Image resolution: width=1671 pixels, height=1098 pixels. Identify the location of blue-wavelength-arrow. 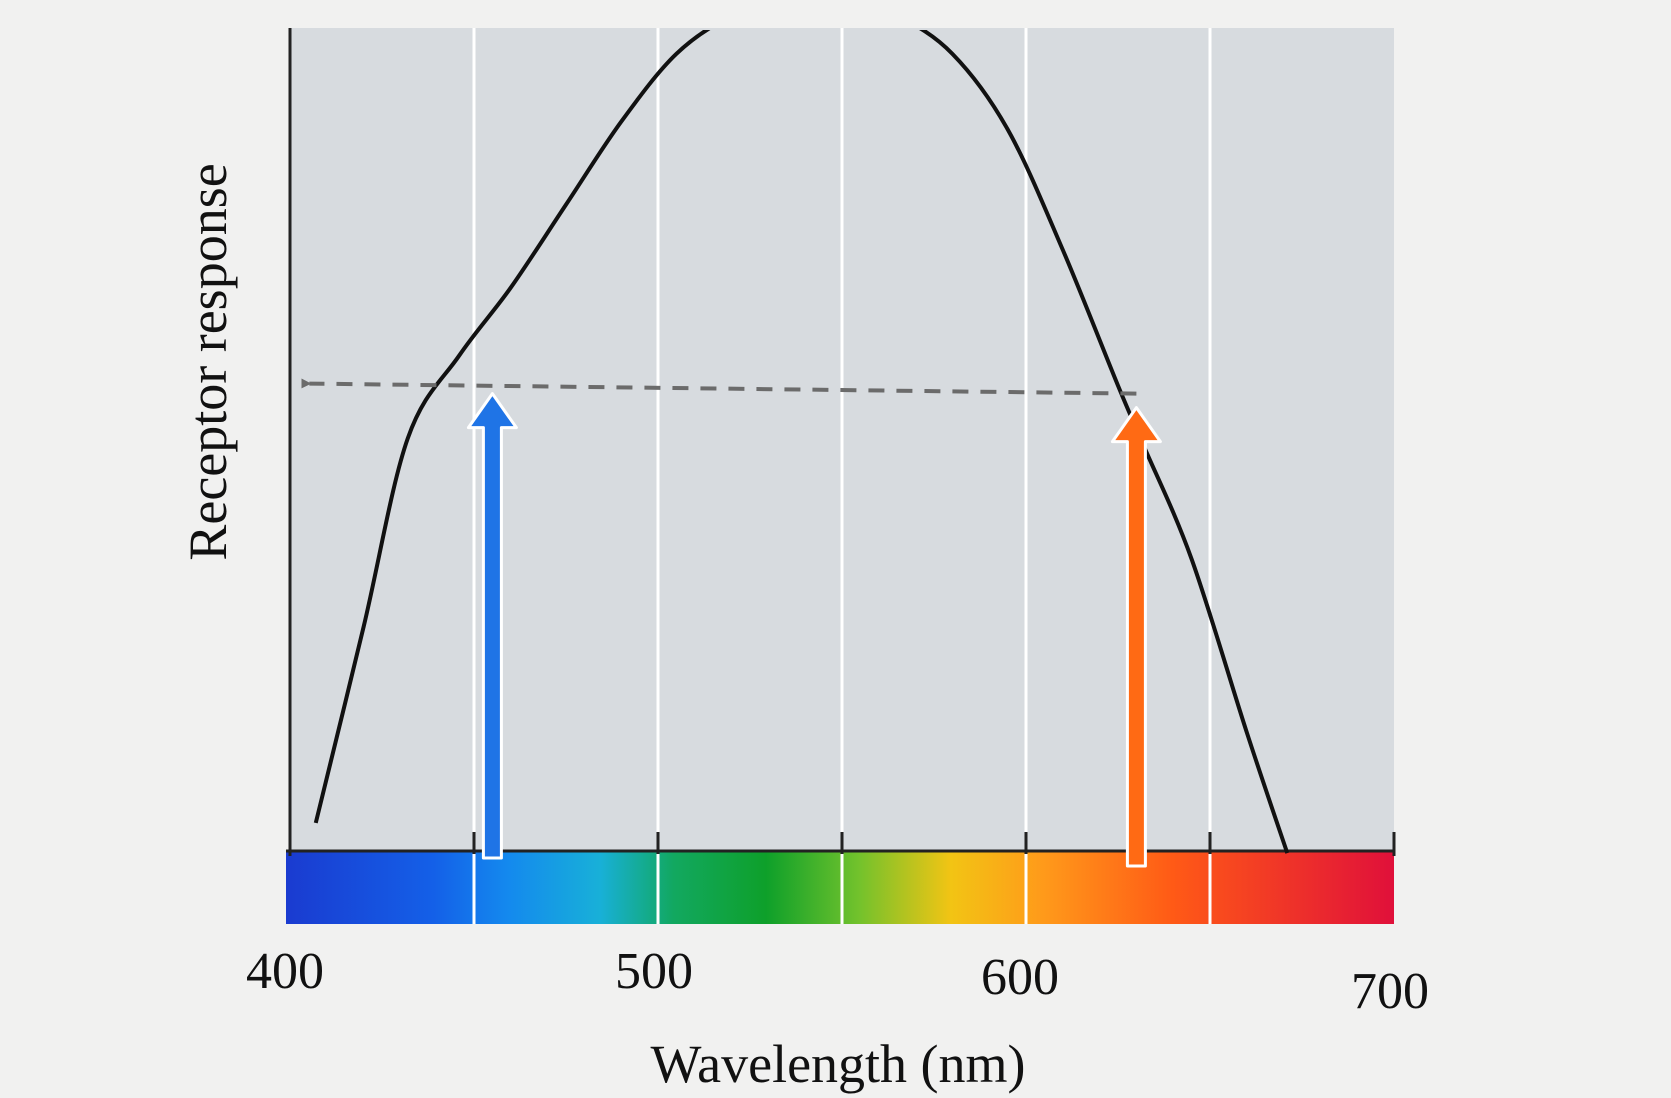
(492, 626).